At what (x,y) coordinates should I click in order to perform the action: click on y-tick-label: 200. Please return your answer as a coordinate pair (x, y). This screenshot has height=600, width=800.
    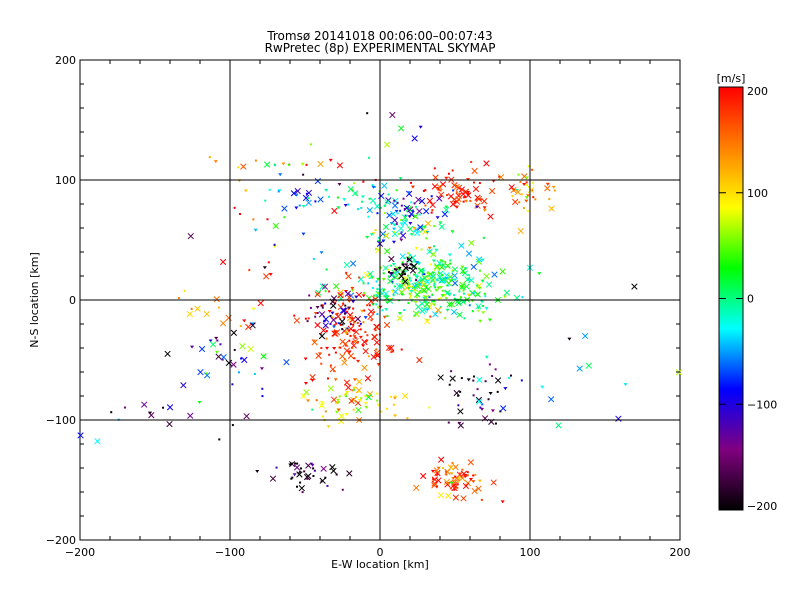
    Looking at the image, I should click on (65, 60).